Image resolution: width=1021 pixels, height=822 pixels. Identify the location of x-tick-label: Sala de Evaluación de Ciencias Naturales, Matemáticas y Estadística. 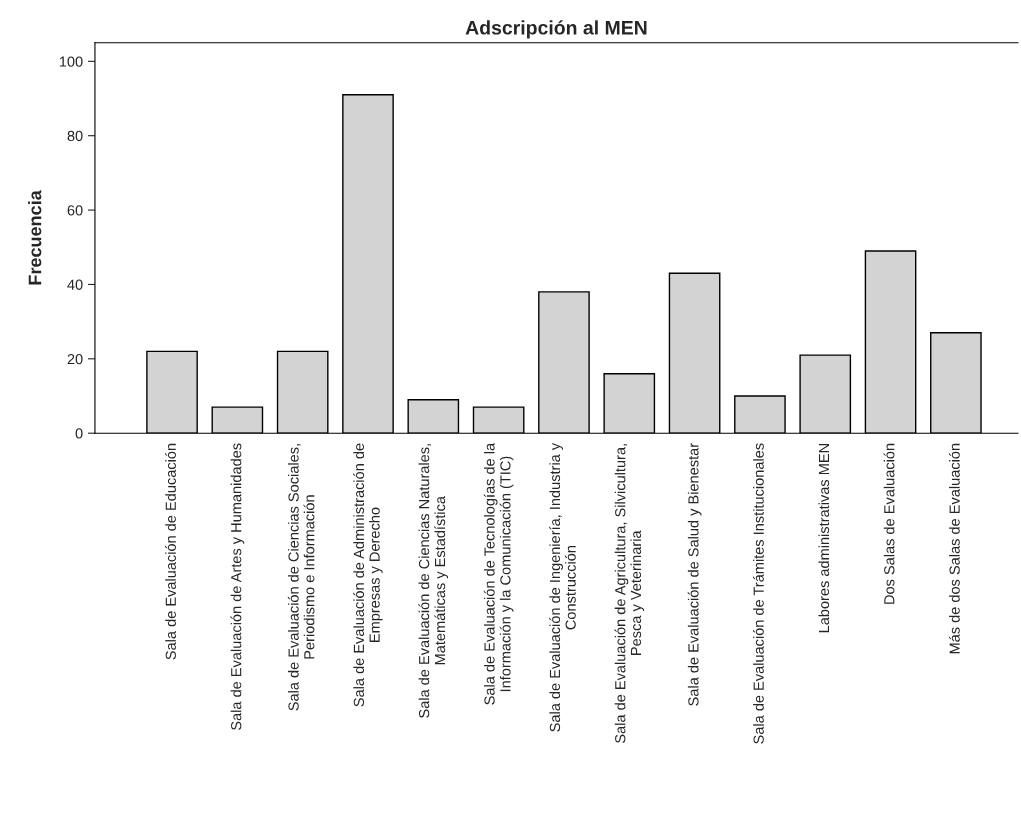
(433, 581).